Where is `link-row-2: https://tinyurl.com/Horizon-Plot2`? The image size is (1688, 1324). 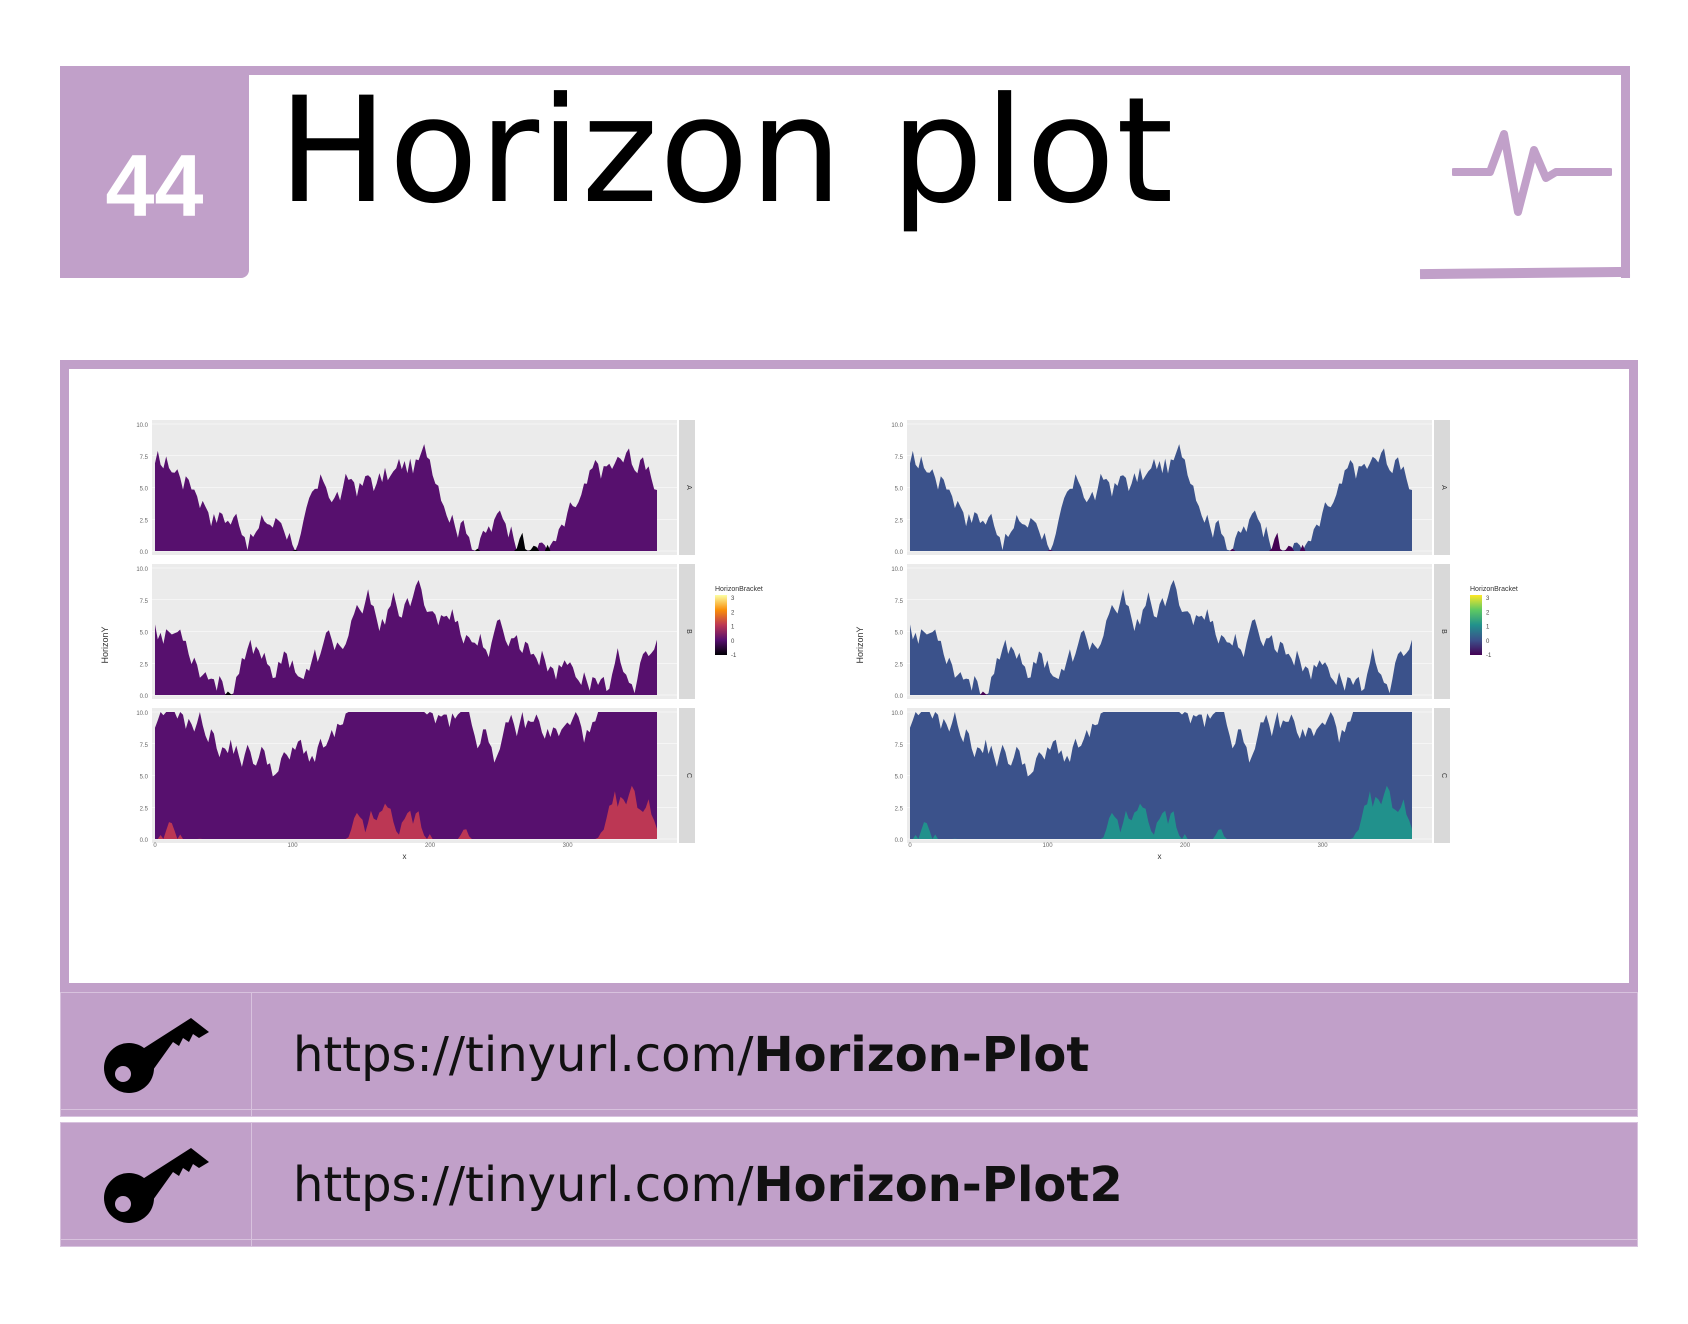
link-row-2: https://tinyurl.com/Horizon-Plot2 is located at coordinates (849, 1184).